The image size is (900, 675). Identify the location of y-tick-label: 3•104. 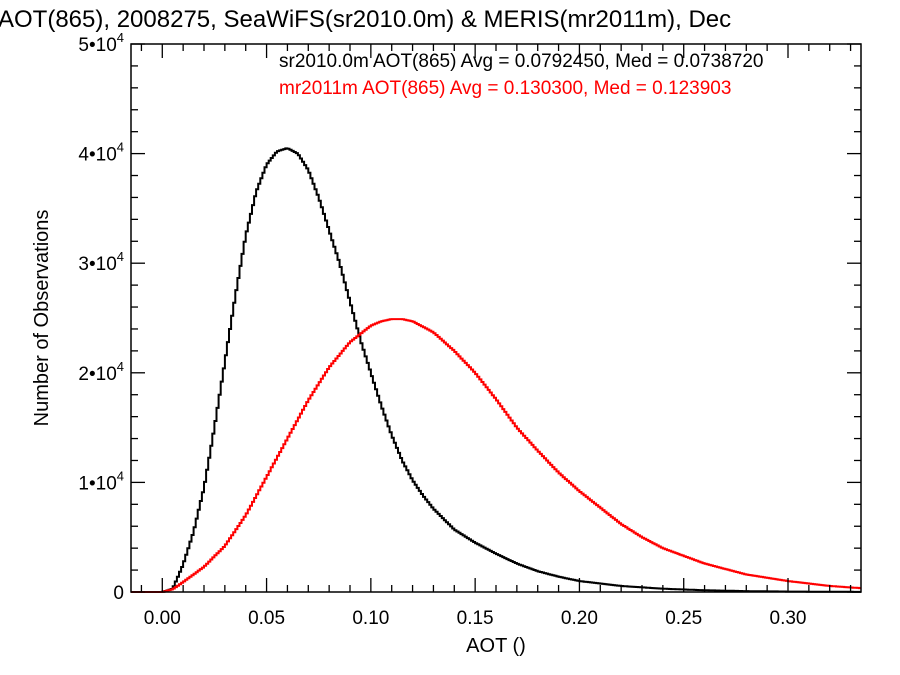
(101, 262).